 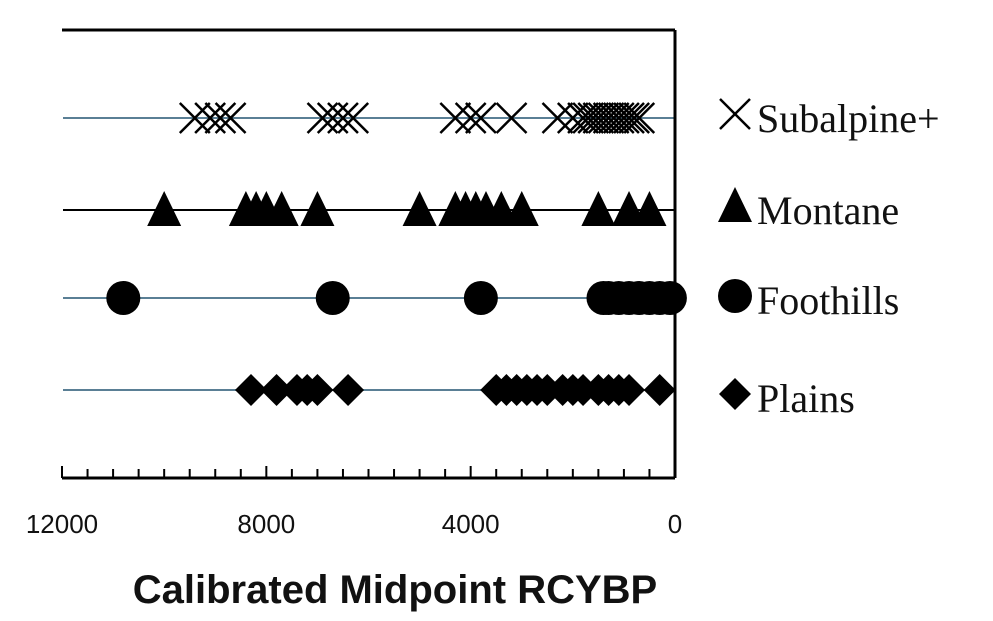 I want to click on legend-label-montane: Montane, so click(x=828, y=210).